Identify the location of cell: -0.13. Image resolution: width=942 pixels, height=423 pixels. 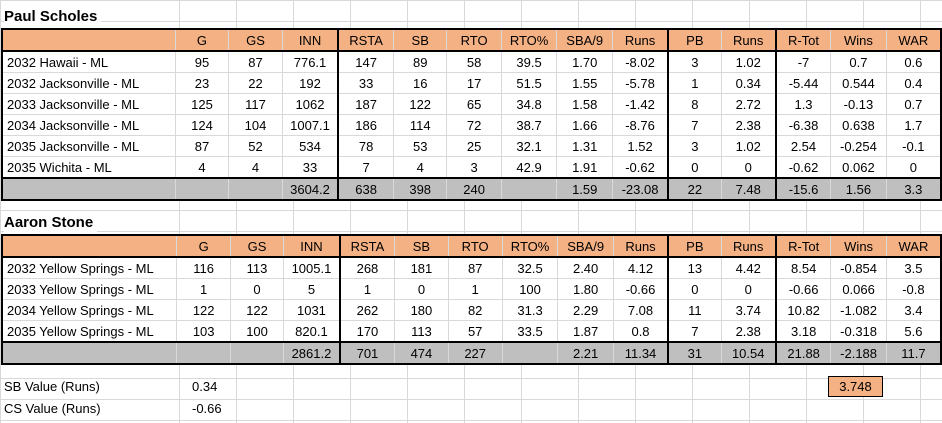
(858, 104).